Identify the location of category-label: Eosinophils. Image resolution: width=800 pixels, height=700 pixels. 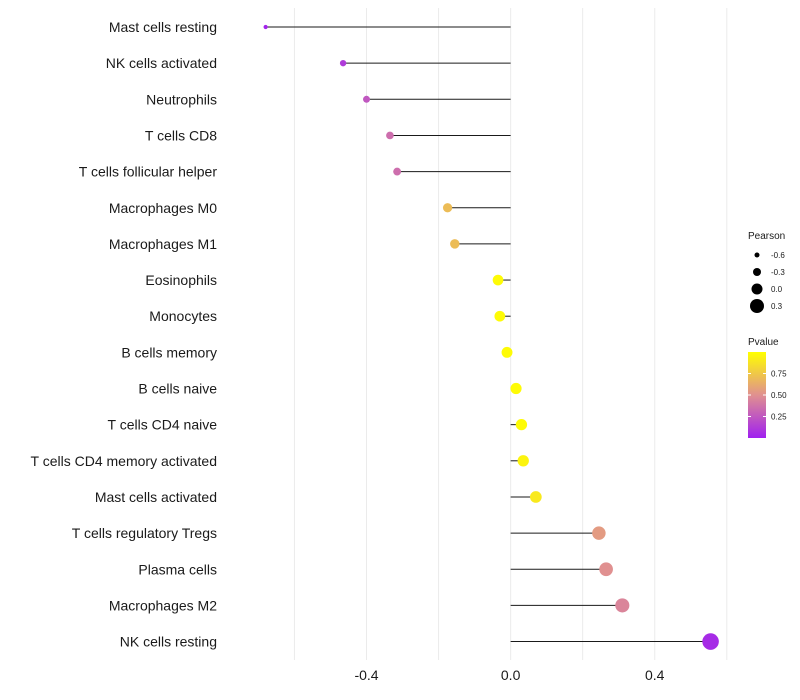
(181, 280).